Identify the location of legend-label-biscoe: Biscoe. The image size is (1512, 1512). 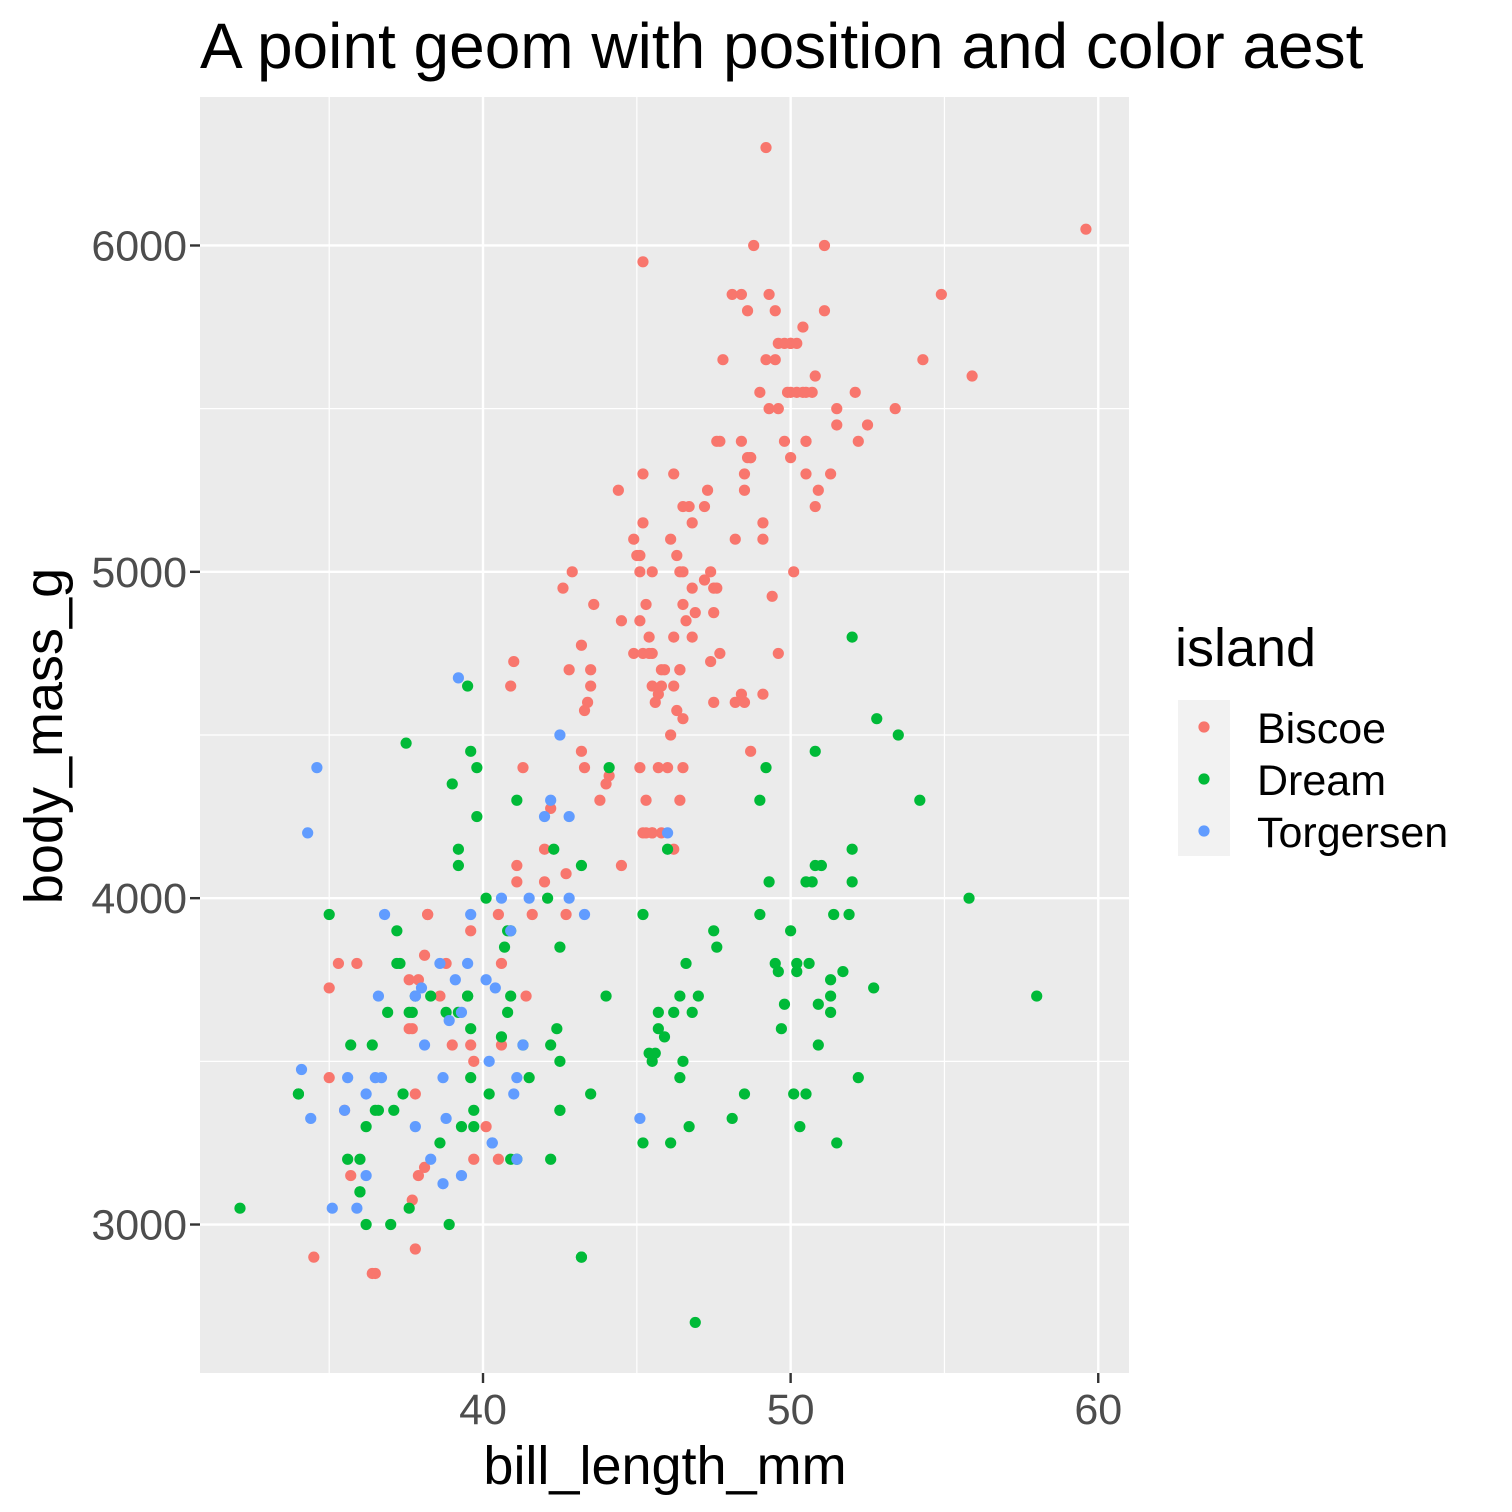
(1321, 729).